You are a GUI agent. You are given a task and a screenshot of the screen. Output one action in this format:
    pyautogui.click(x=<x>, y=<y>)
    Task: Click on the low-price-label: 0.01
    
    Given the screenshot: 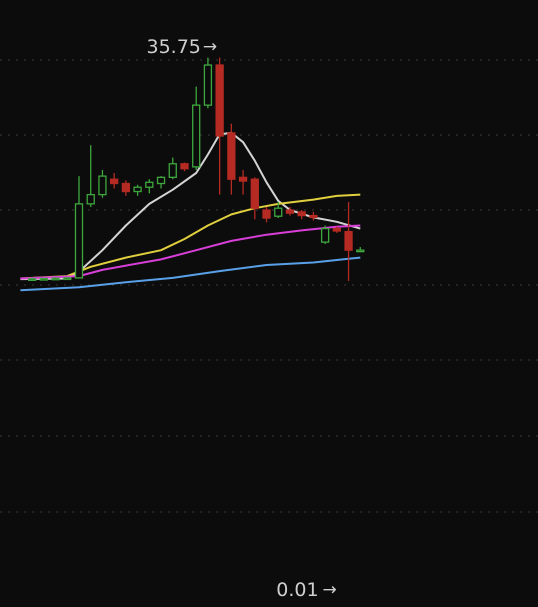 What is the action you would take?
    pyautogui.click(x=297, y=590)
    